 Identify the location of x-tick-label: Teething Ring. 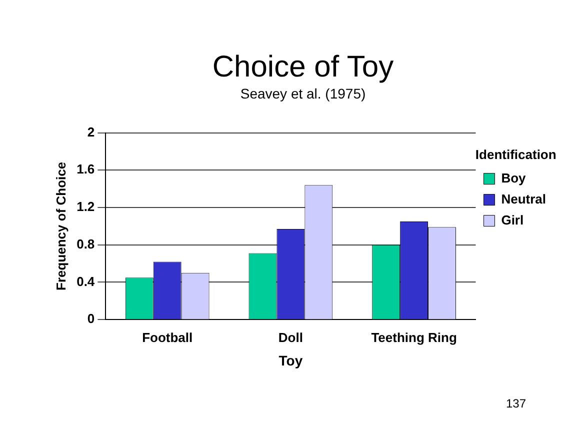
(414, 337).